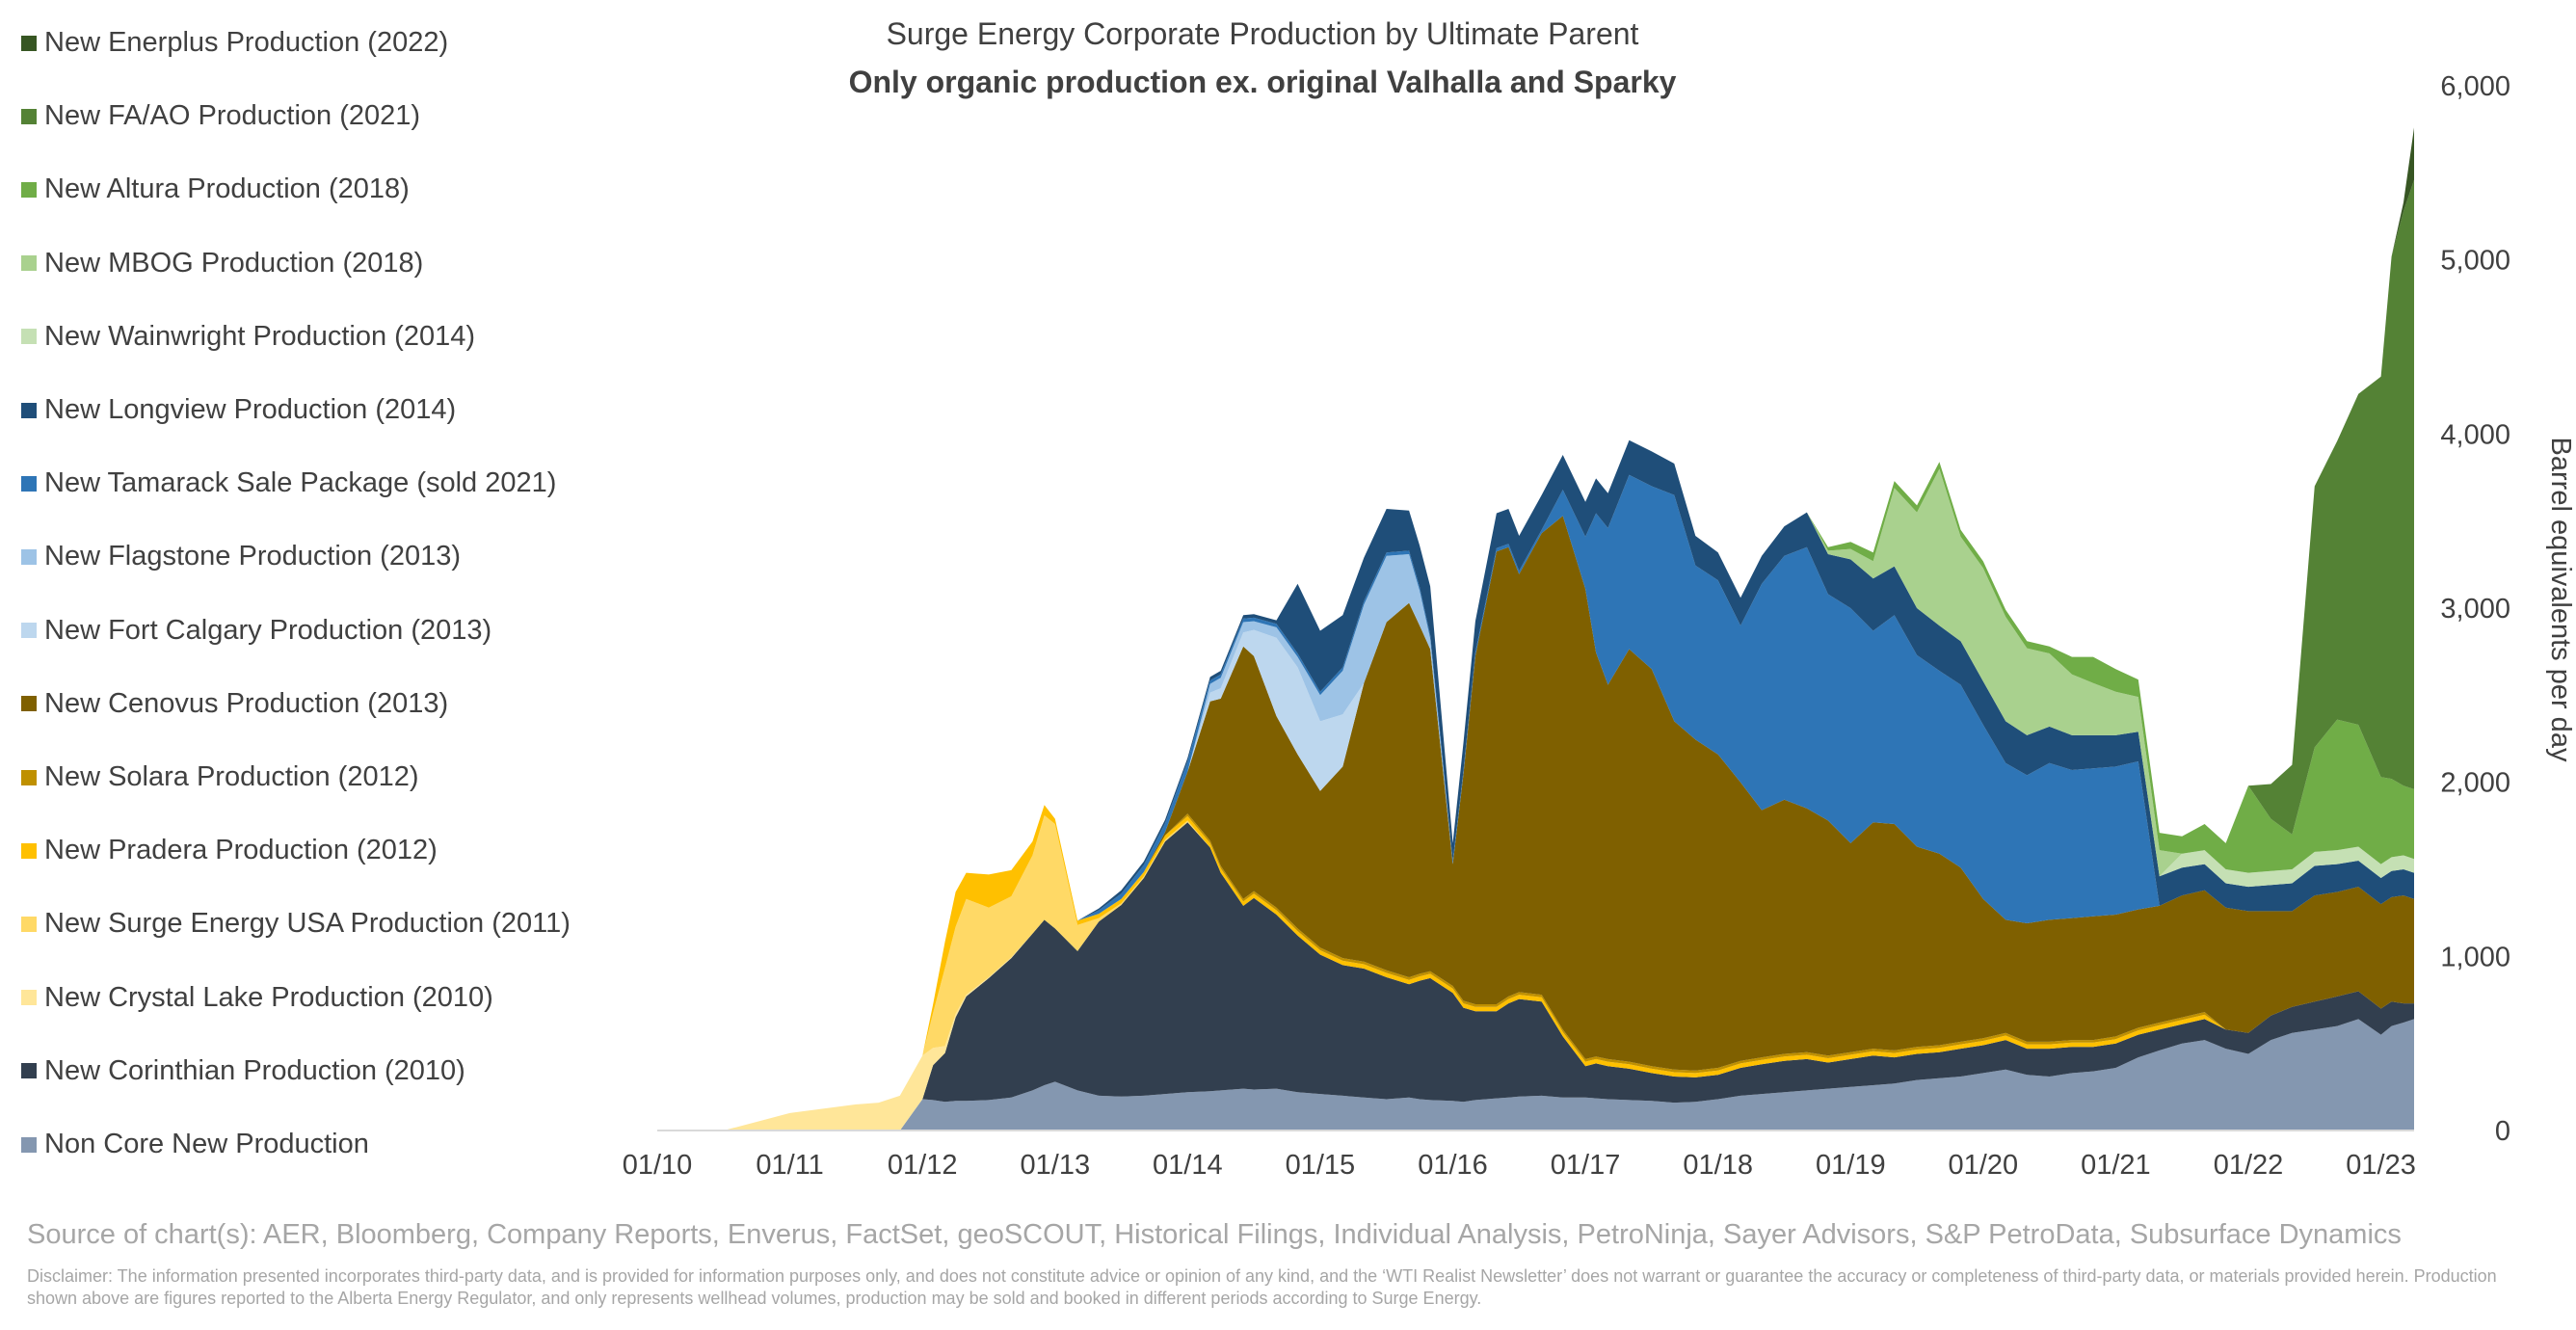 Image resolution: width=2576 pixels, height=1330 pixels. I want to click on legend-item: Non Core New Production, so click(195, 1144).